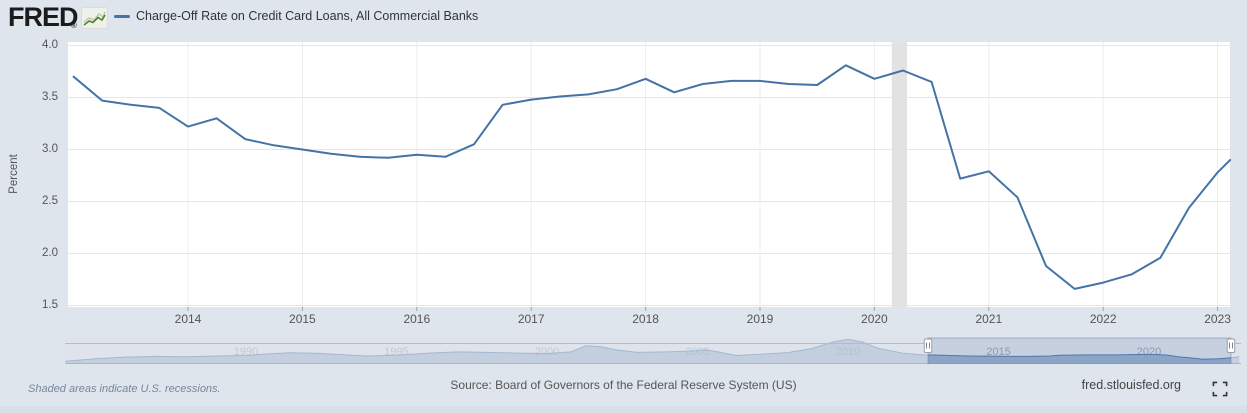  I want to click on navigator-handle-left, so click(928, 345).